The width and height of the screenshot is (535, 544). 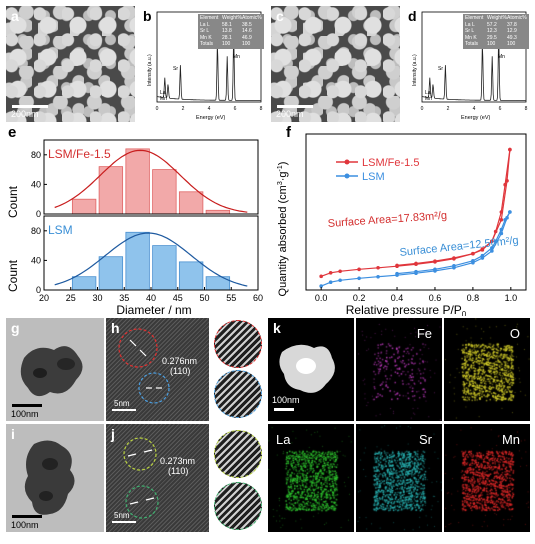 What do you see at coordinates (472, 44) in the screenshot?
I see `table-cell: Totals` at bounding box center [472, 44].